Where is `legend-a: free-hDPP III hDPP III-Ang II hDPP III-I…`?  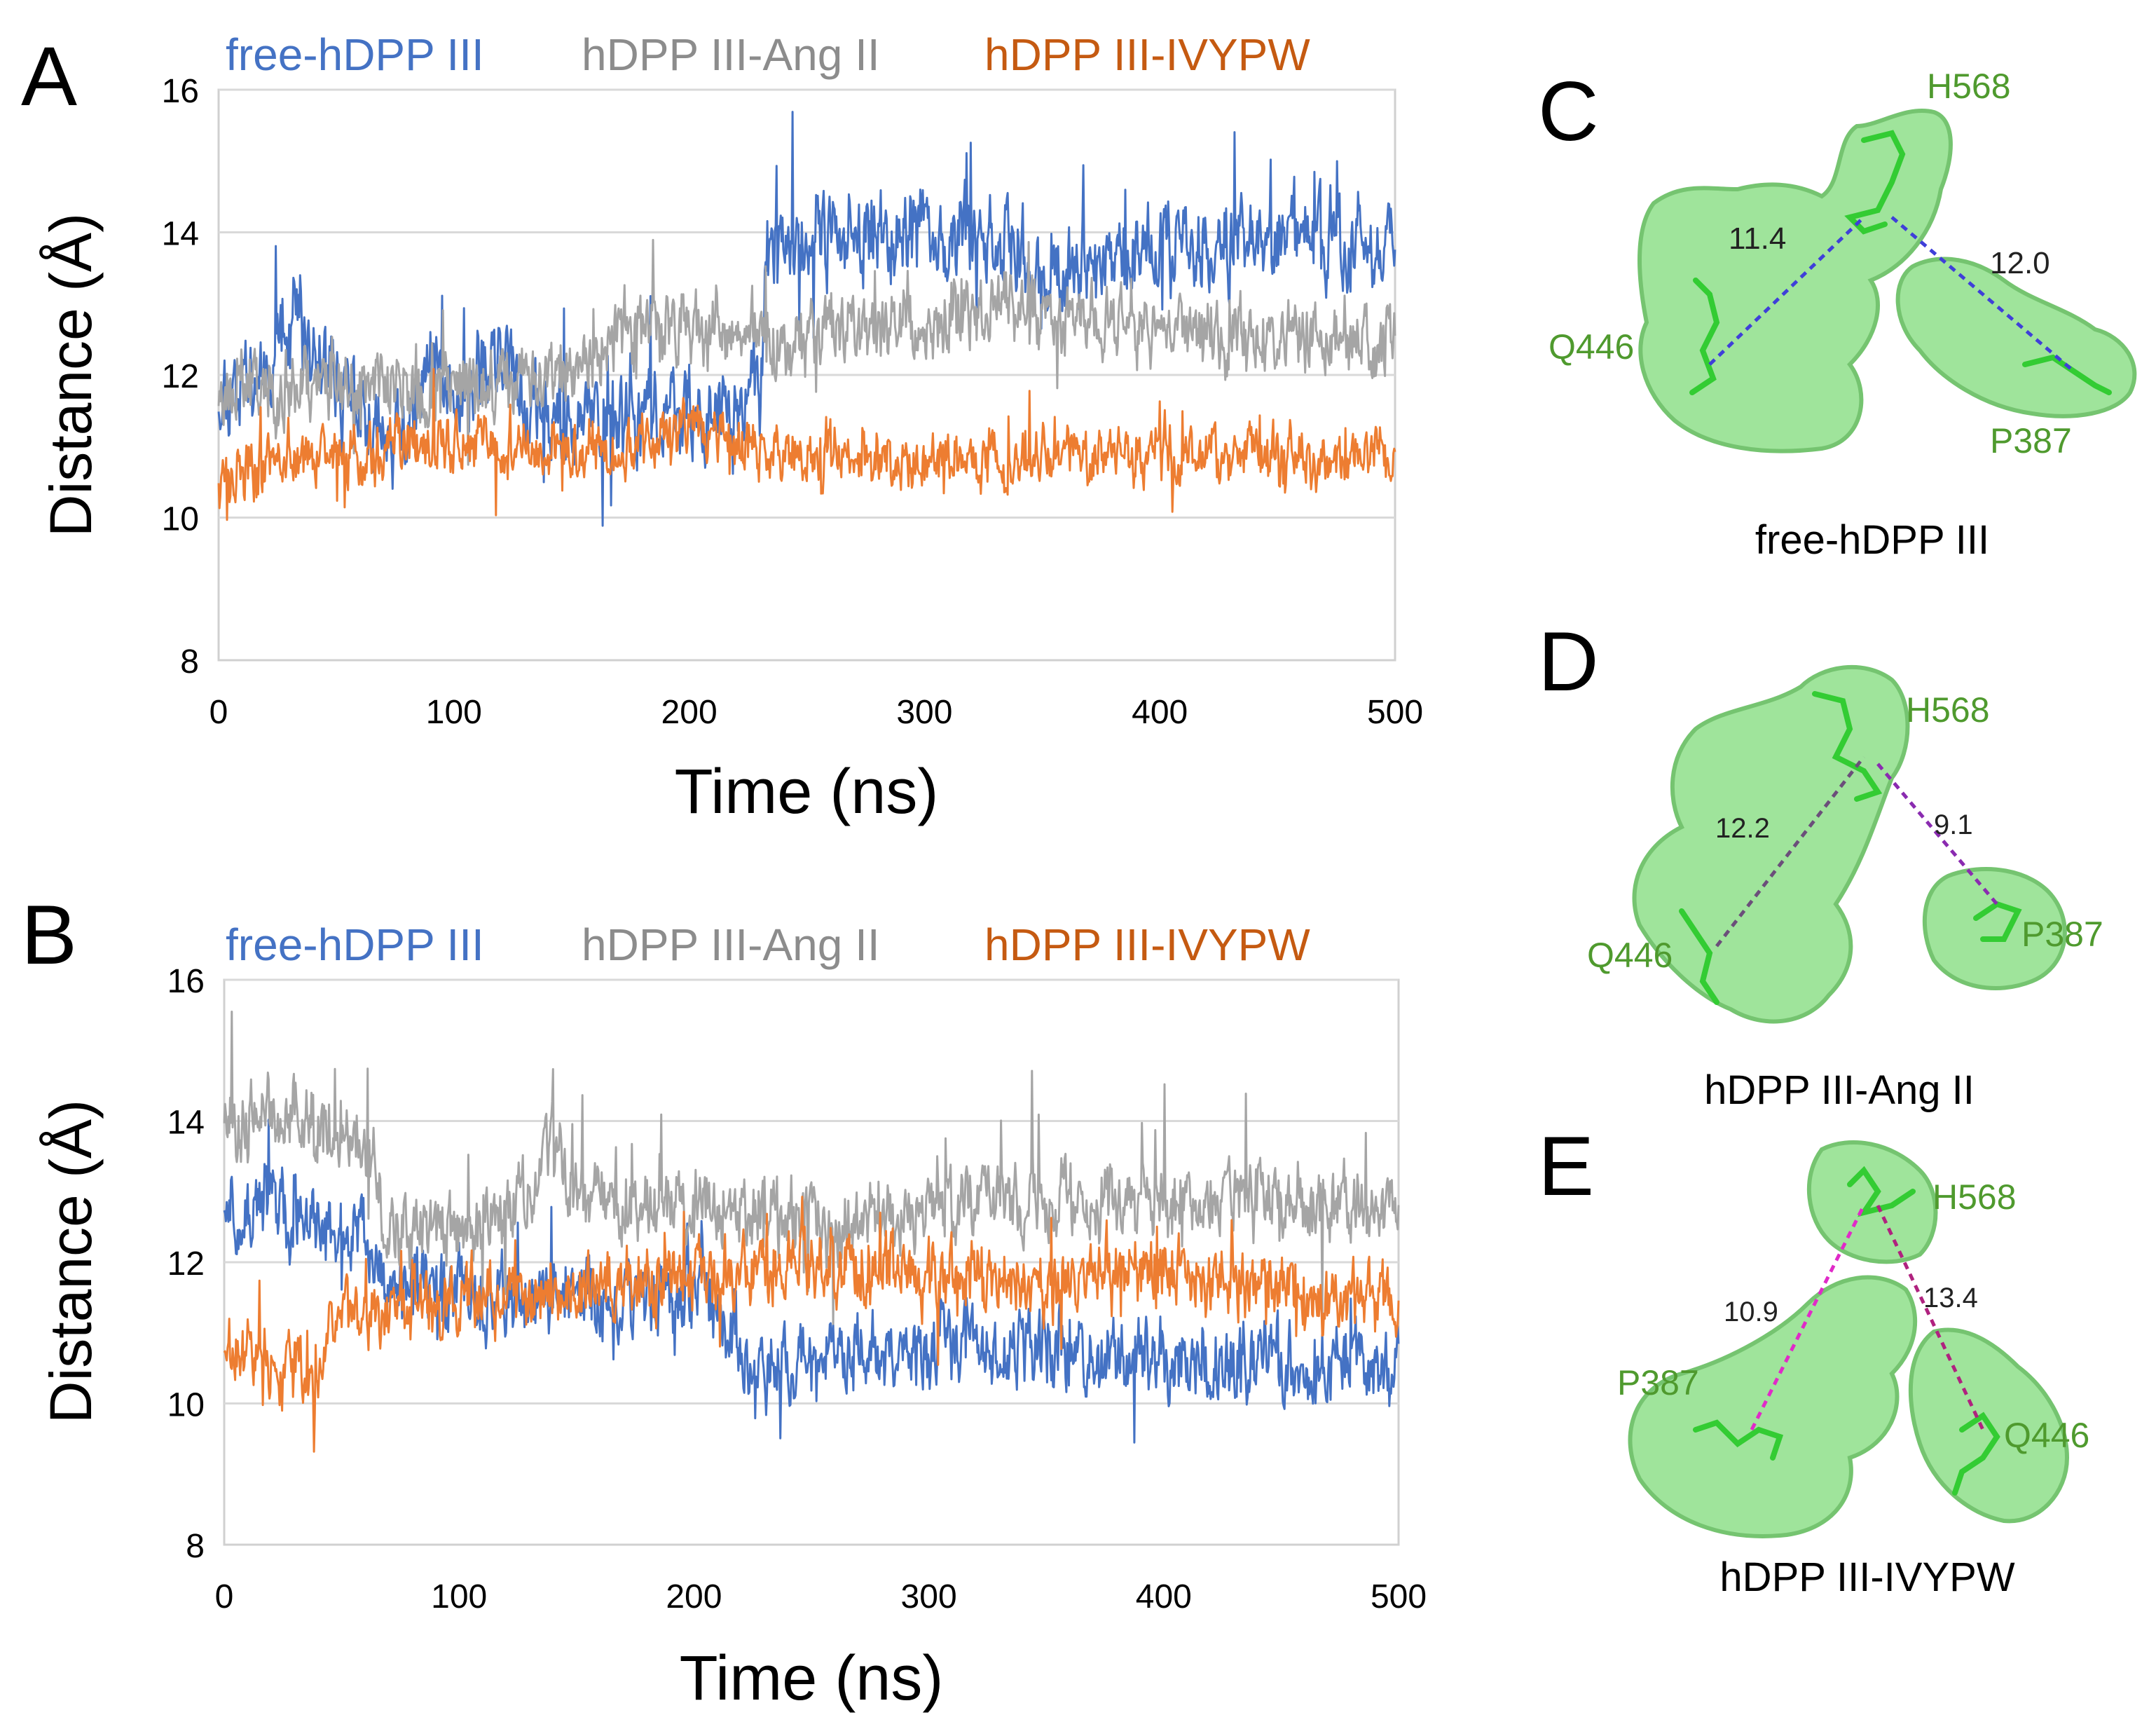
legend-a: free-hDPP III hDPP III-Ang II hDPP III-I… is located at coordinates (768, 54).